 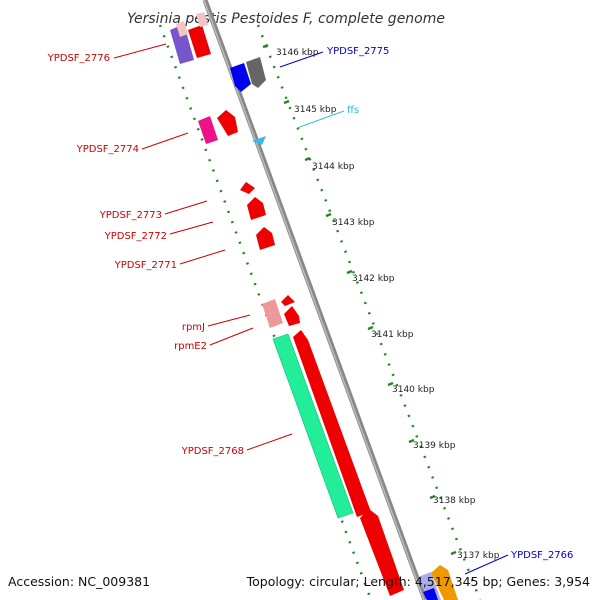 What do you see at coordinates (270, 307) in the screenshot?
I see `gene-rpmj-pale` at bounding box center [270, 307].